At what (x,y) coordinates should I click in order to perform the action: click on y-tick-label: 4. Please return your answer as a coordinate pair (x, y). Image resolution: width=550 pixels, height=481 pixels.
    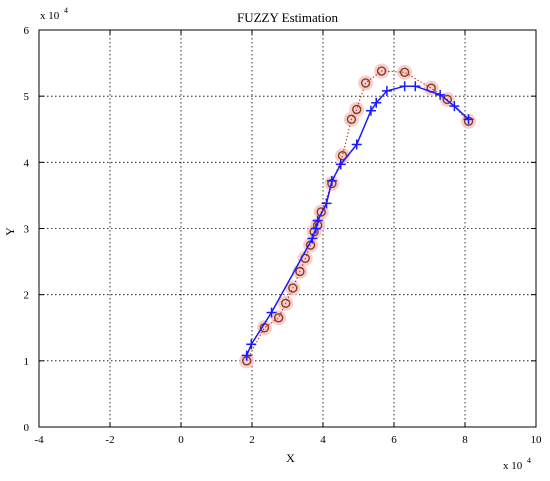
    Looking at the image, I should click on (27, 163).